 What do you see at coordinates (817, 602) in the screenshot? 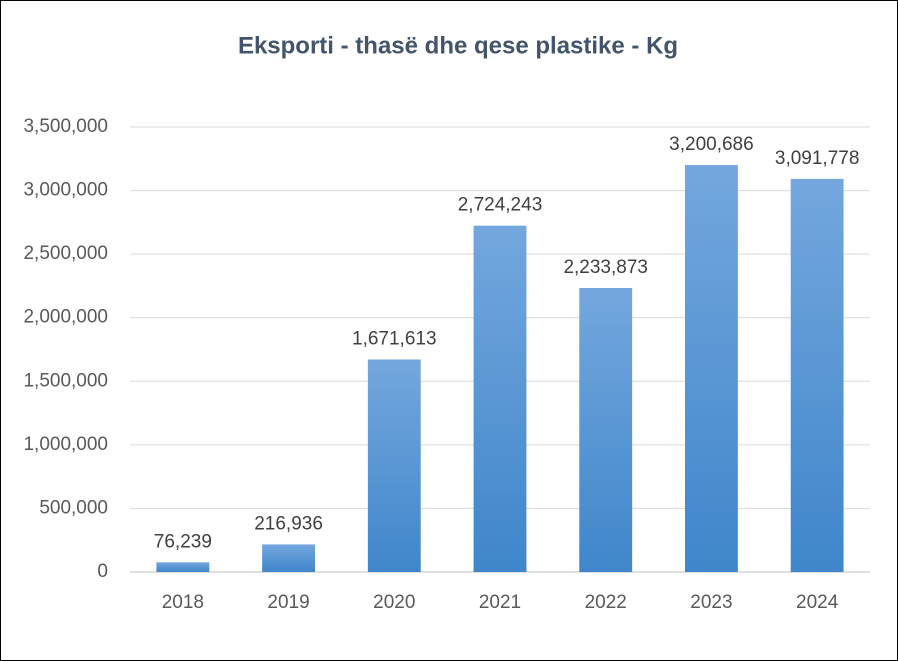
I see `x-tick-label: 2024` at bounding box center [817, 602].